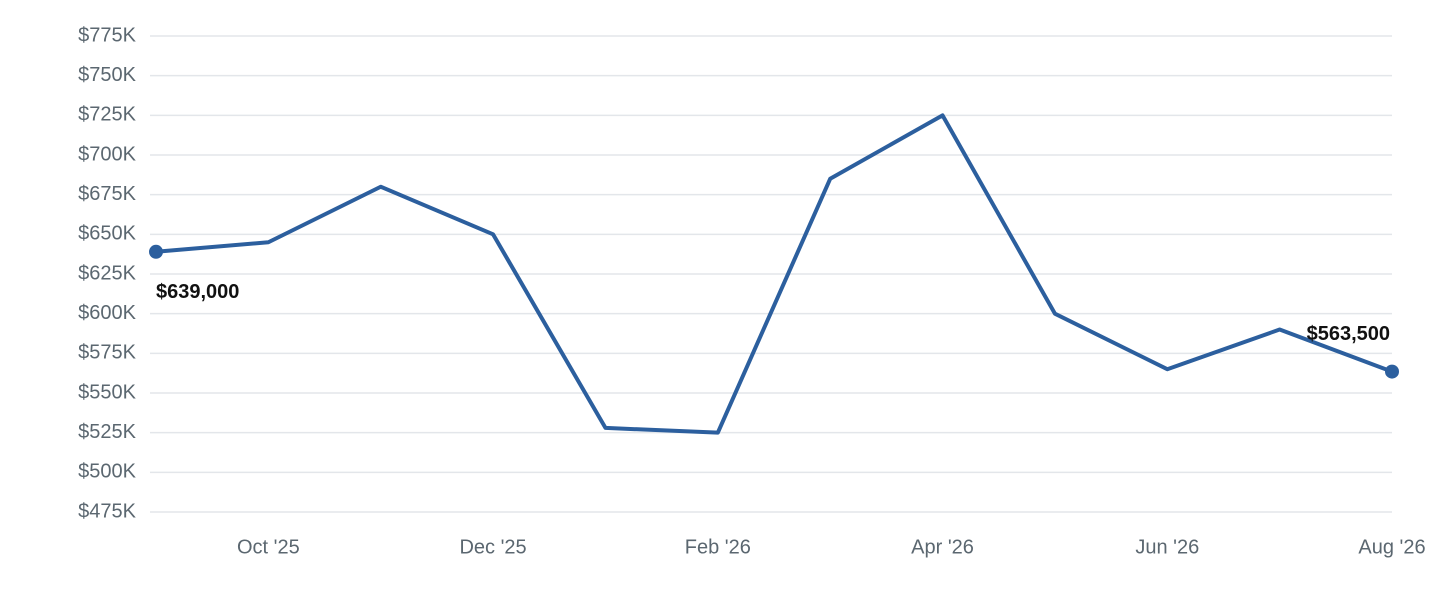 Image resolution: width=1440 pixels, height=600 pixels. Describe the element at coordinates (107, 511) in the screenshot. I see `y-tick-label: $475K` at that location.